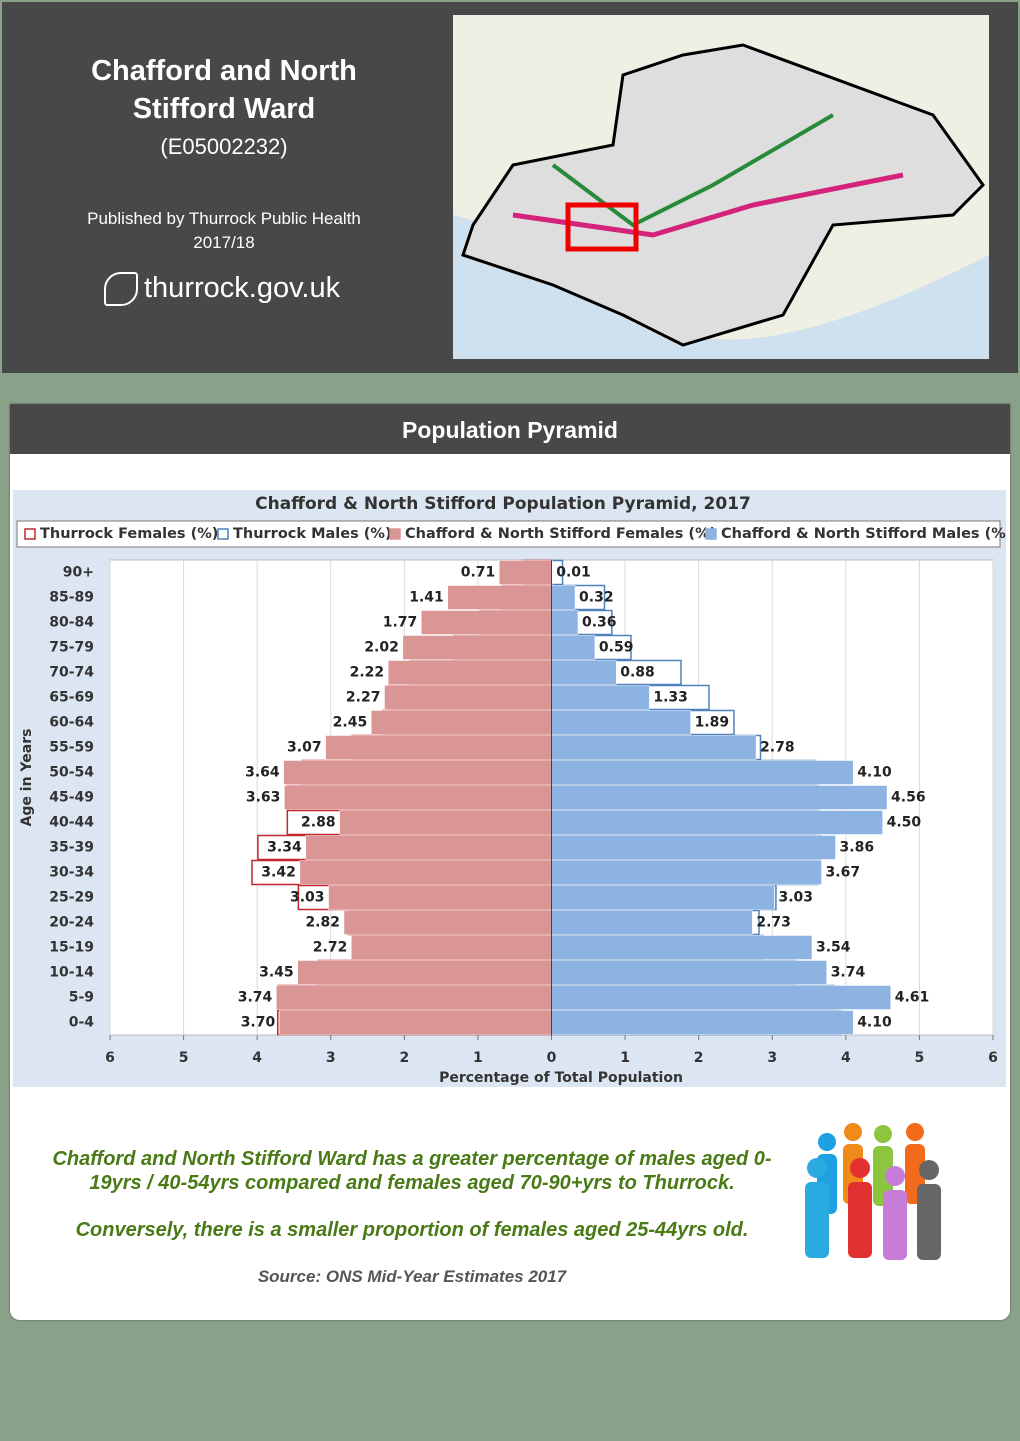 Image resolution: width=1020 pixels, height=1441 pixels. I want to click on y-tick-label: 40-44, so click(71, 823).